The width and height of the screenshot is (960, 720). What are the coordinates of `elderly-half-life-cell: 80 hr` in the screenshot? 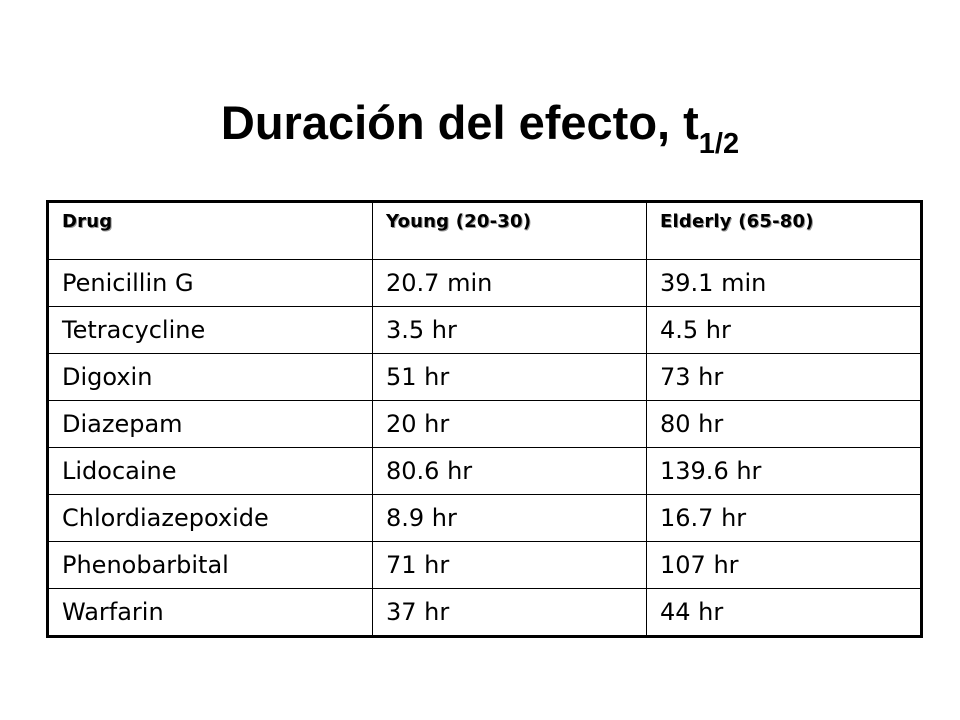 It's located at (784, 424).